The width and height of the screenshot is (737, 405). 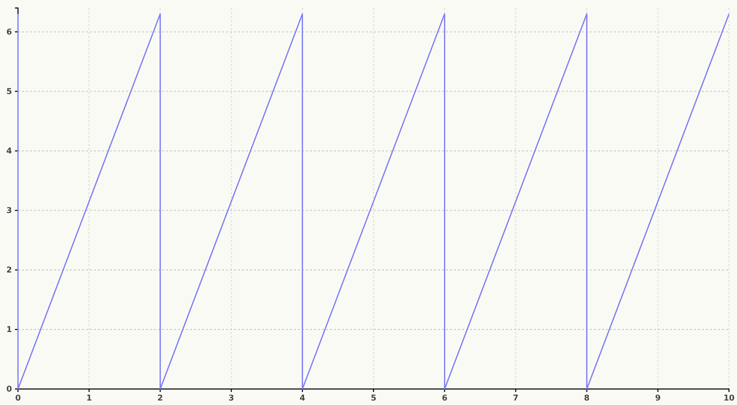 I want to click on x-tick-label: 10, so click(x=729, y=398).